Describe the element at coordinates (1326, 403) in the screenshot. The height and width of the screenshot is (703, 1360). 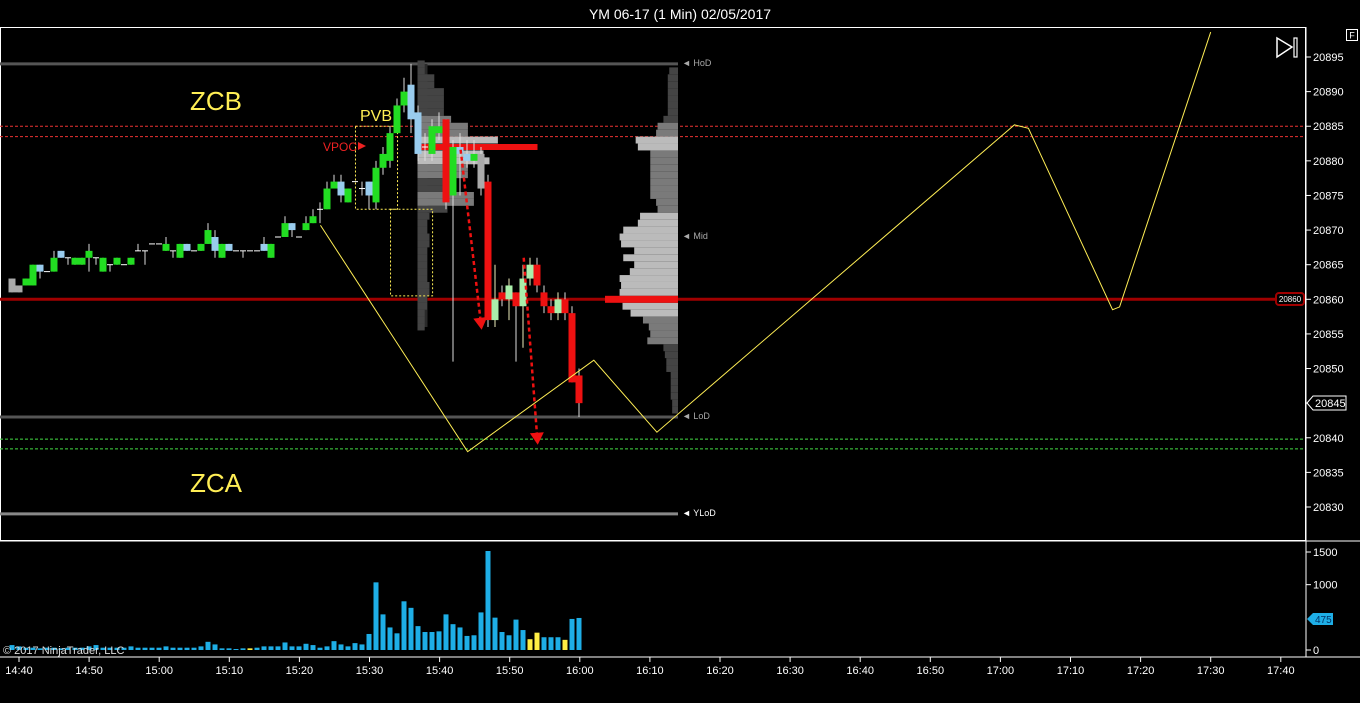
I see `last-price-box` at that location.